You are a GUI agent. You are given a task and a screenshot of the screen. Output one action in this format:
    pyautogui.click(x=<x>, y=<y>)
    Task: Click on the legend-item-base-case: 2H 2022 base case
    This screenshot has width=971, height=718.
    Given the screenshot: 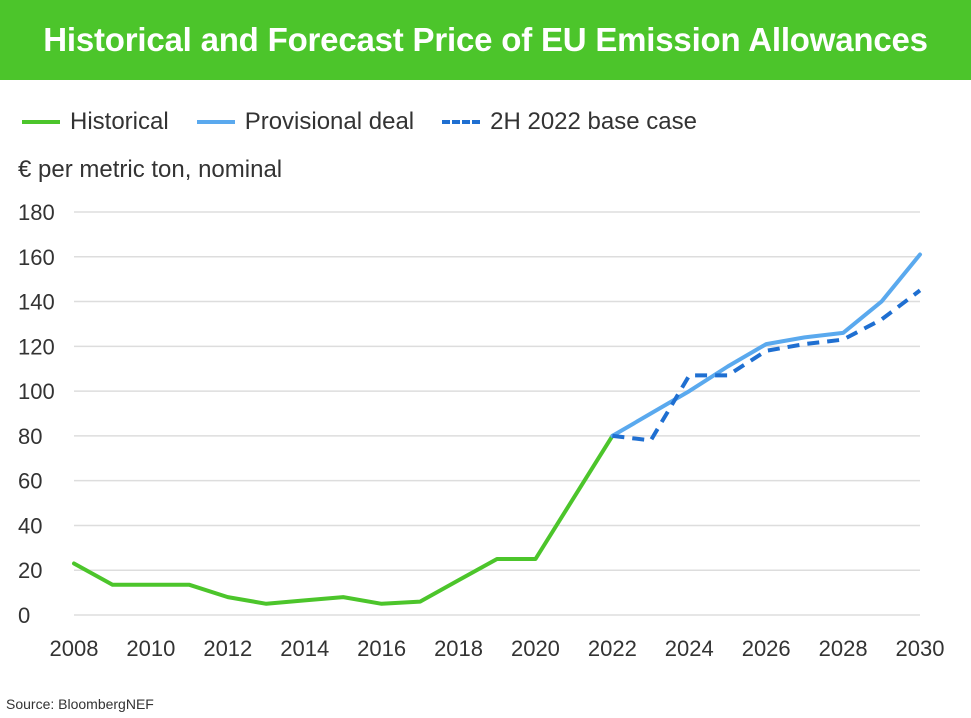 What is the action you would take?
    pyautogui.click(x=569, y=122)
    